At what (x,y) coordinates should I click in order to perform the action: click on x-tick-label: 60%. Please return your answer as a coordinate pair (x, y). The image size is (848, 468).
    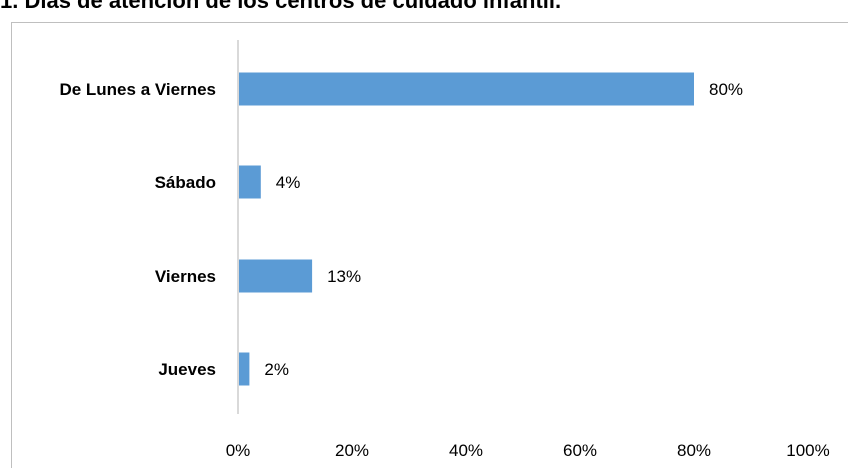
    Looking at the image, I should click on (580, 450).